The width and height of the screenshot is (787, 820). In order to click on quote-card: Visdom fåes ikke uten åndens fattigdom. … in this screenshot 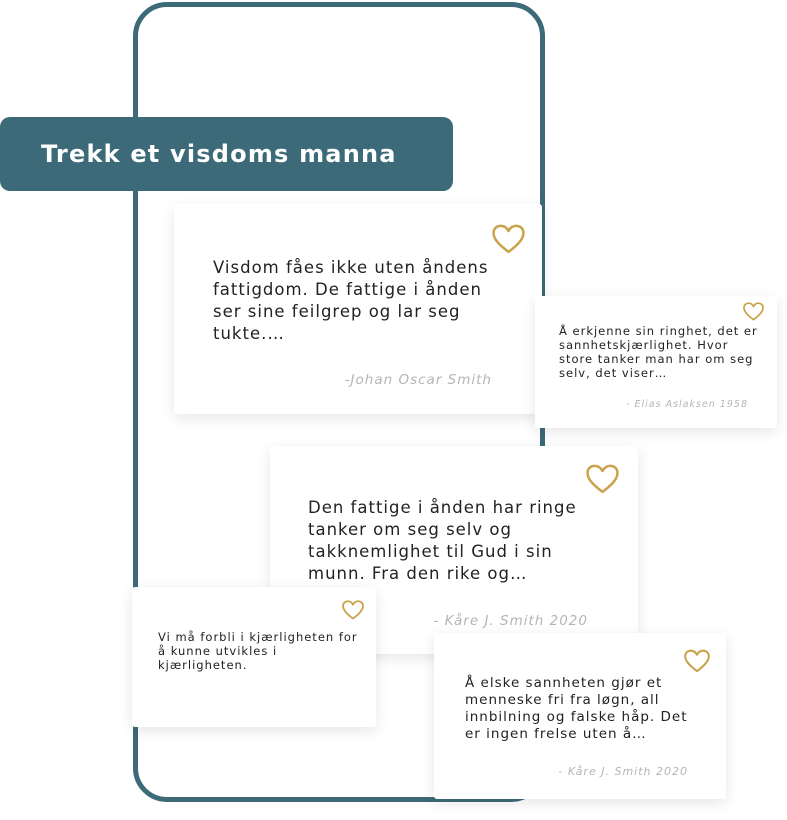, I will do `click(358, 309)`.